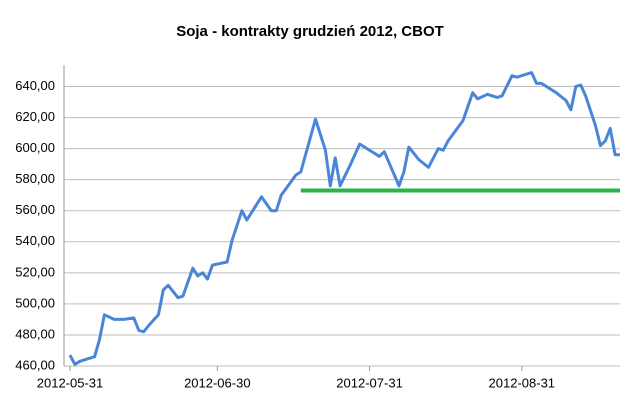 The height and width of the screenshot is (413, 620). What do you see at coordinates (35, 333) in the screenshot?
I see `y-tick-label: 480,00` at bounding box center [35, 333].